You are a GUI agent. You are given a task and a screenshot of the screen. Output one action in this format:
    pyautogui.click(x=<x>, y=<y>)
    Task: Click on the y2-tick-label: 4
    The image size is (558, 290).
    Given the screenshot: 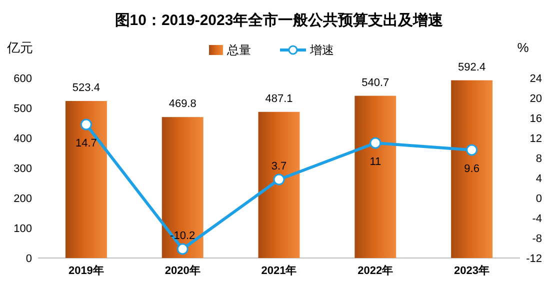 What is the action you would take?
    pyautogui.click(x=539, y=179)
    